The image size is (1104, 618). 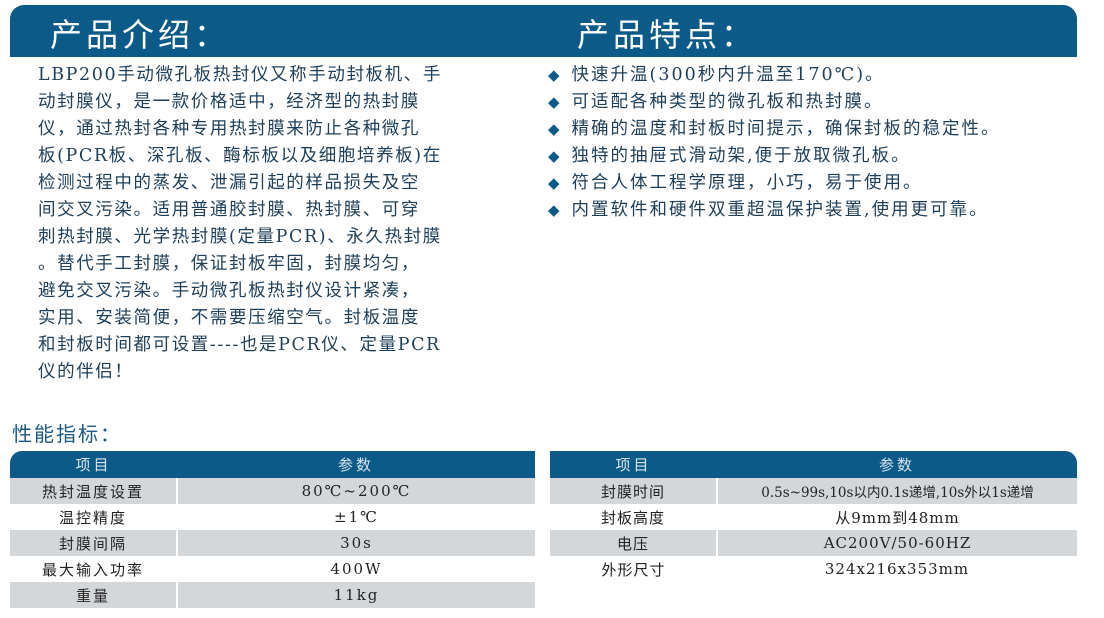 I want to click on feature-item: ◆ 独特的抽屉式滑动架,便于放取微孔板。, so click(x=774, y=156).